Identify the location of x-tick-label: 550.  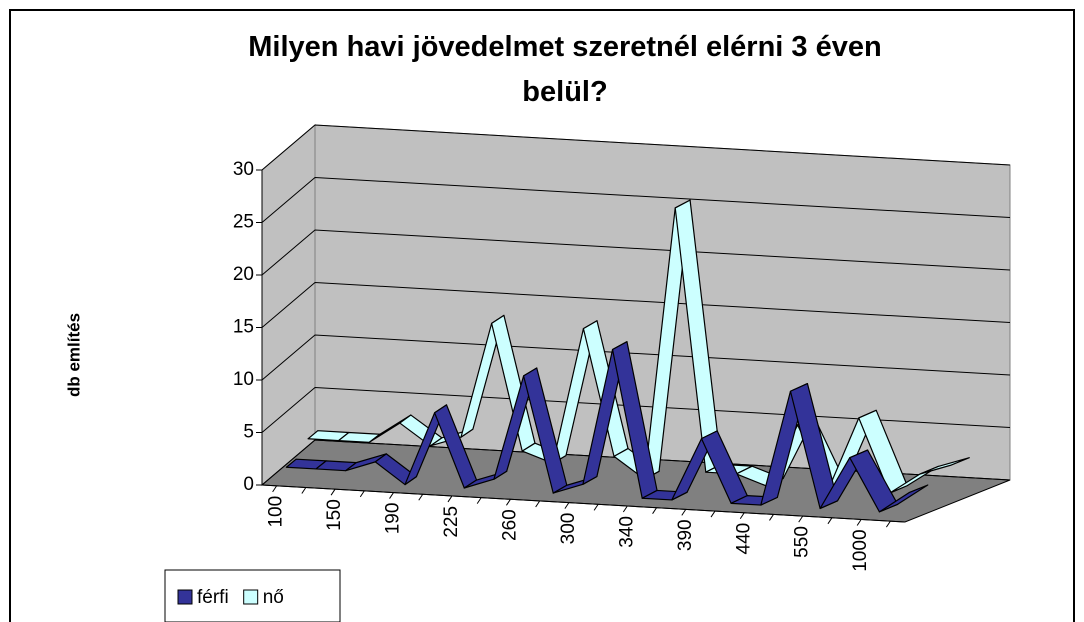
(802, 542).